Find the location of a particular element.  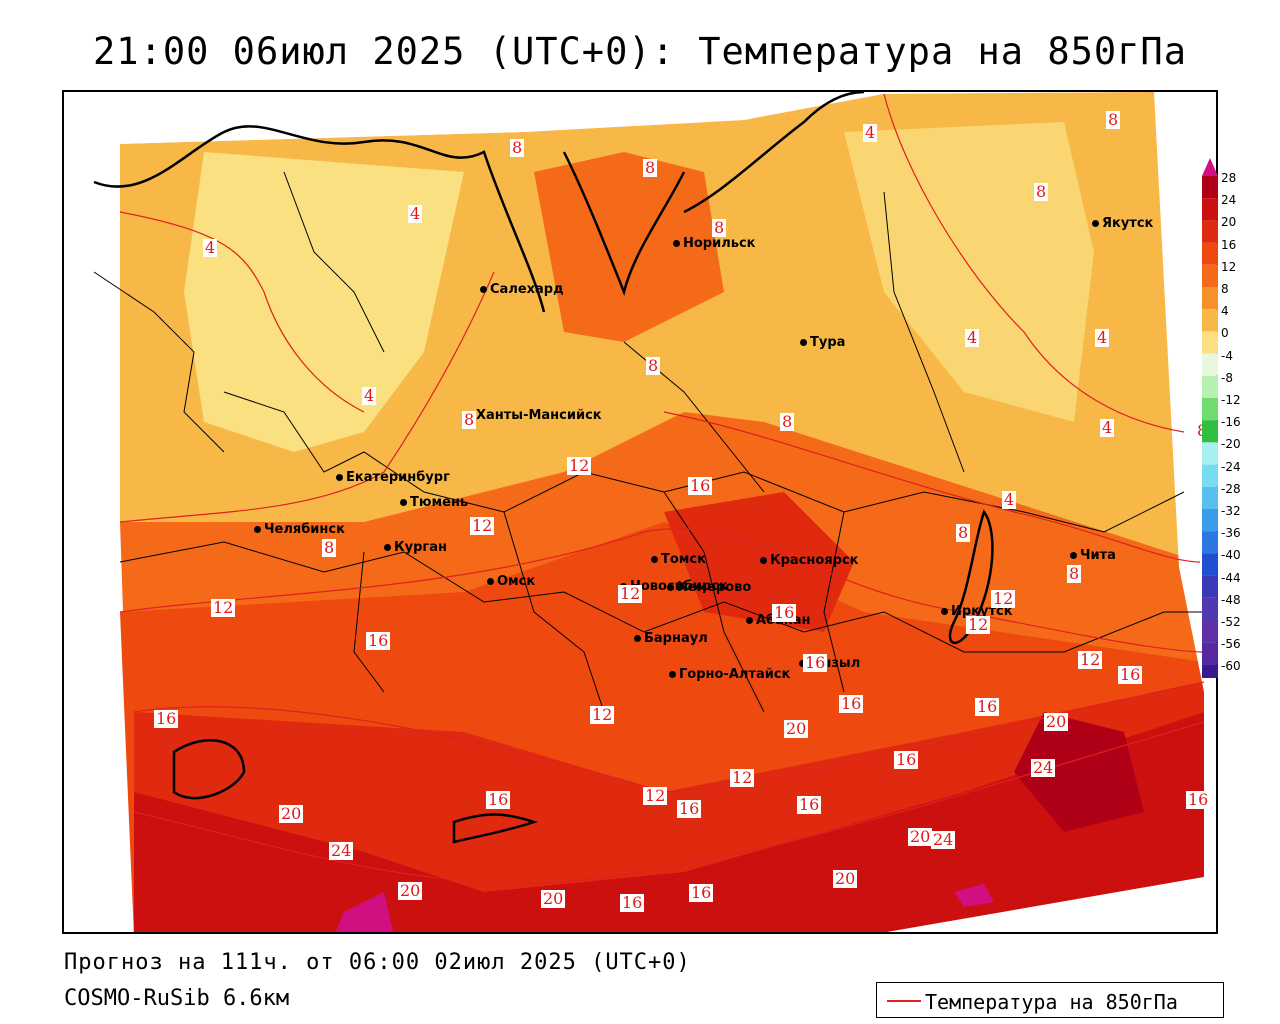

colorbar-tick-label: -4 is located at coordinates (1227, 355).